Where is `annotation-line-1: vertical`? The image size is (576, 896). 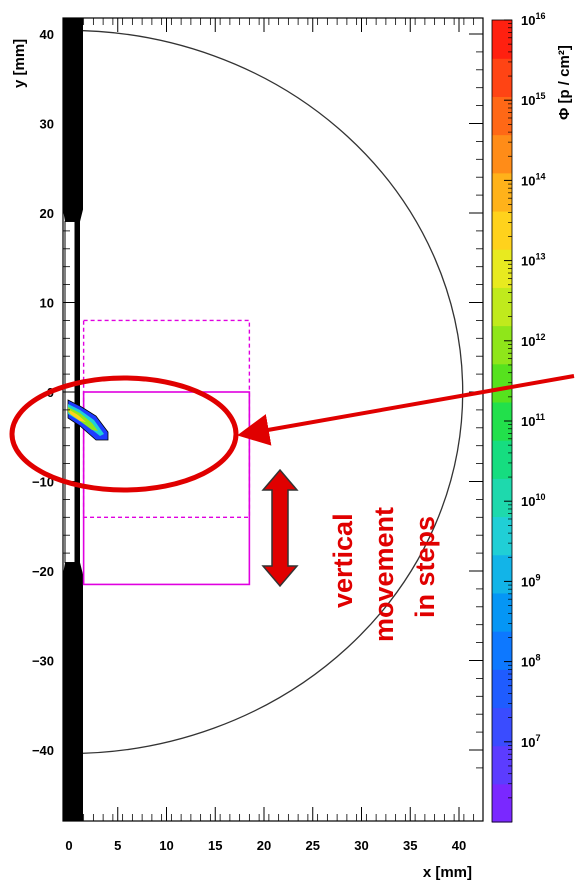
annotation-line-1: vertical is located at coordinates (343, 560).